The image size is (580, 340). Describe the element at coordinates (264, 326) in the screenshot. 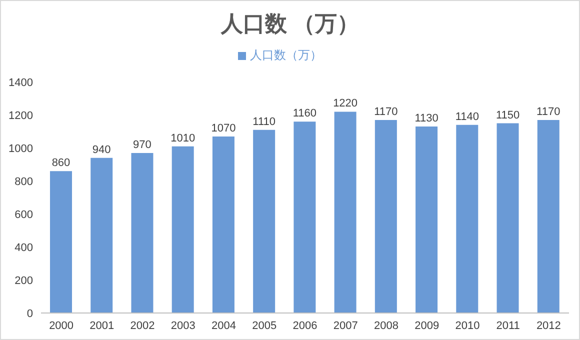

I see `x-tick-label: 2005` at that location.